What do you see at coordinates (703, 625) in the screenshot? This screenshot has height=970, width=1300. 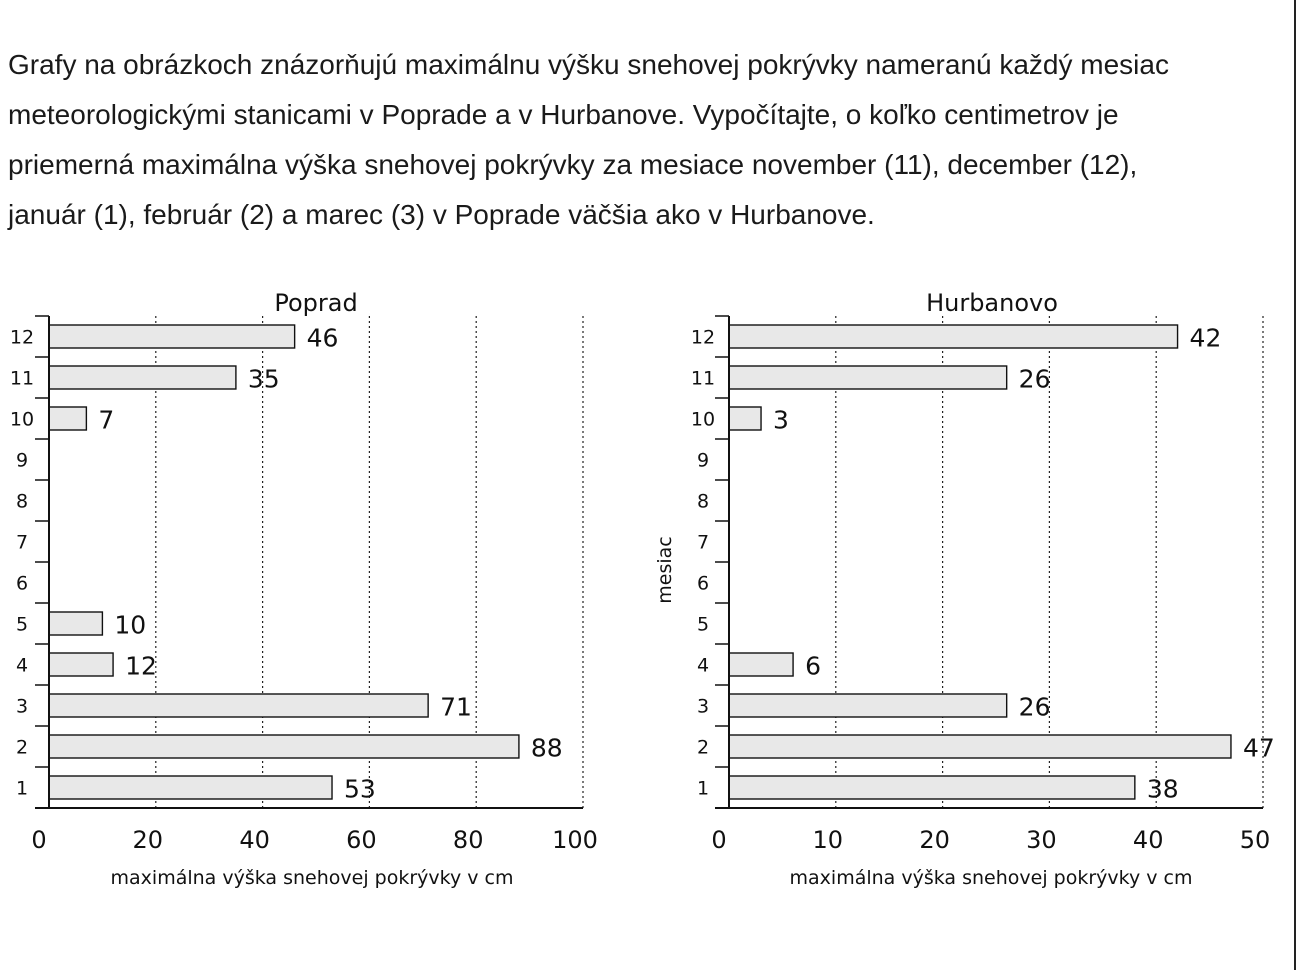 I see `chart2-category-label-5: 5` at bounding box center [703, 625].